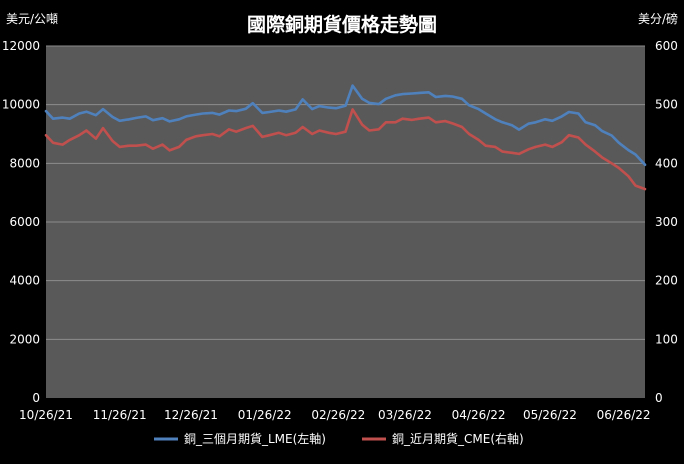 The width and height of the screenshot is (684, 464). I want to click on x-tick-label: 03/26/22, so click(405, 415).